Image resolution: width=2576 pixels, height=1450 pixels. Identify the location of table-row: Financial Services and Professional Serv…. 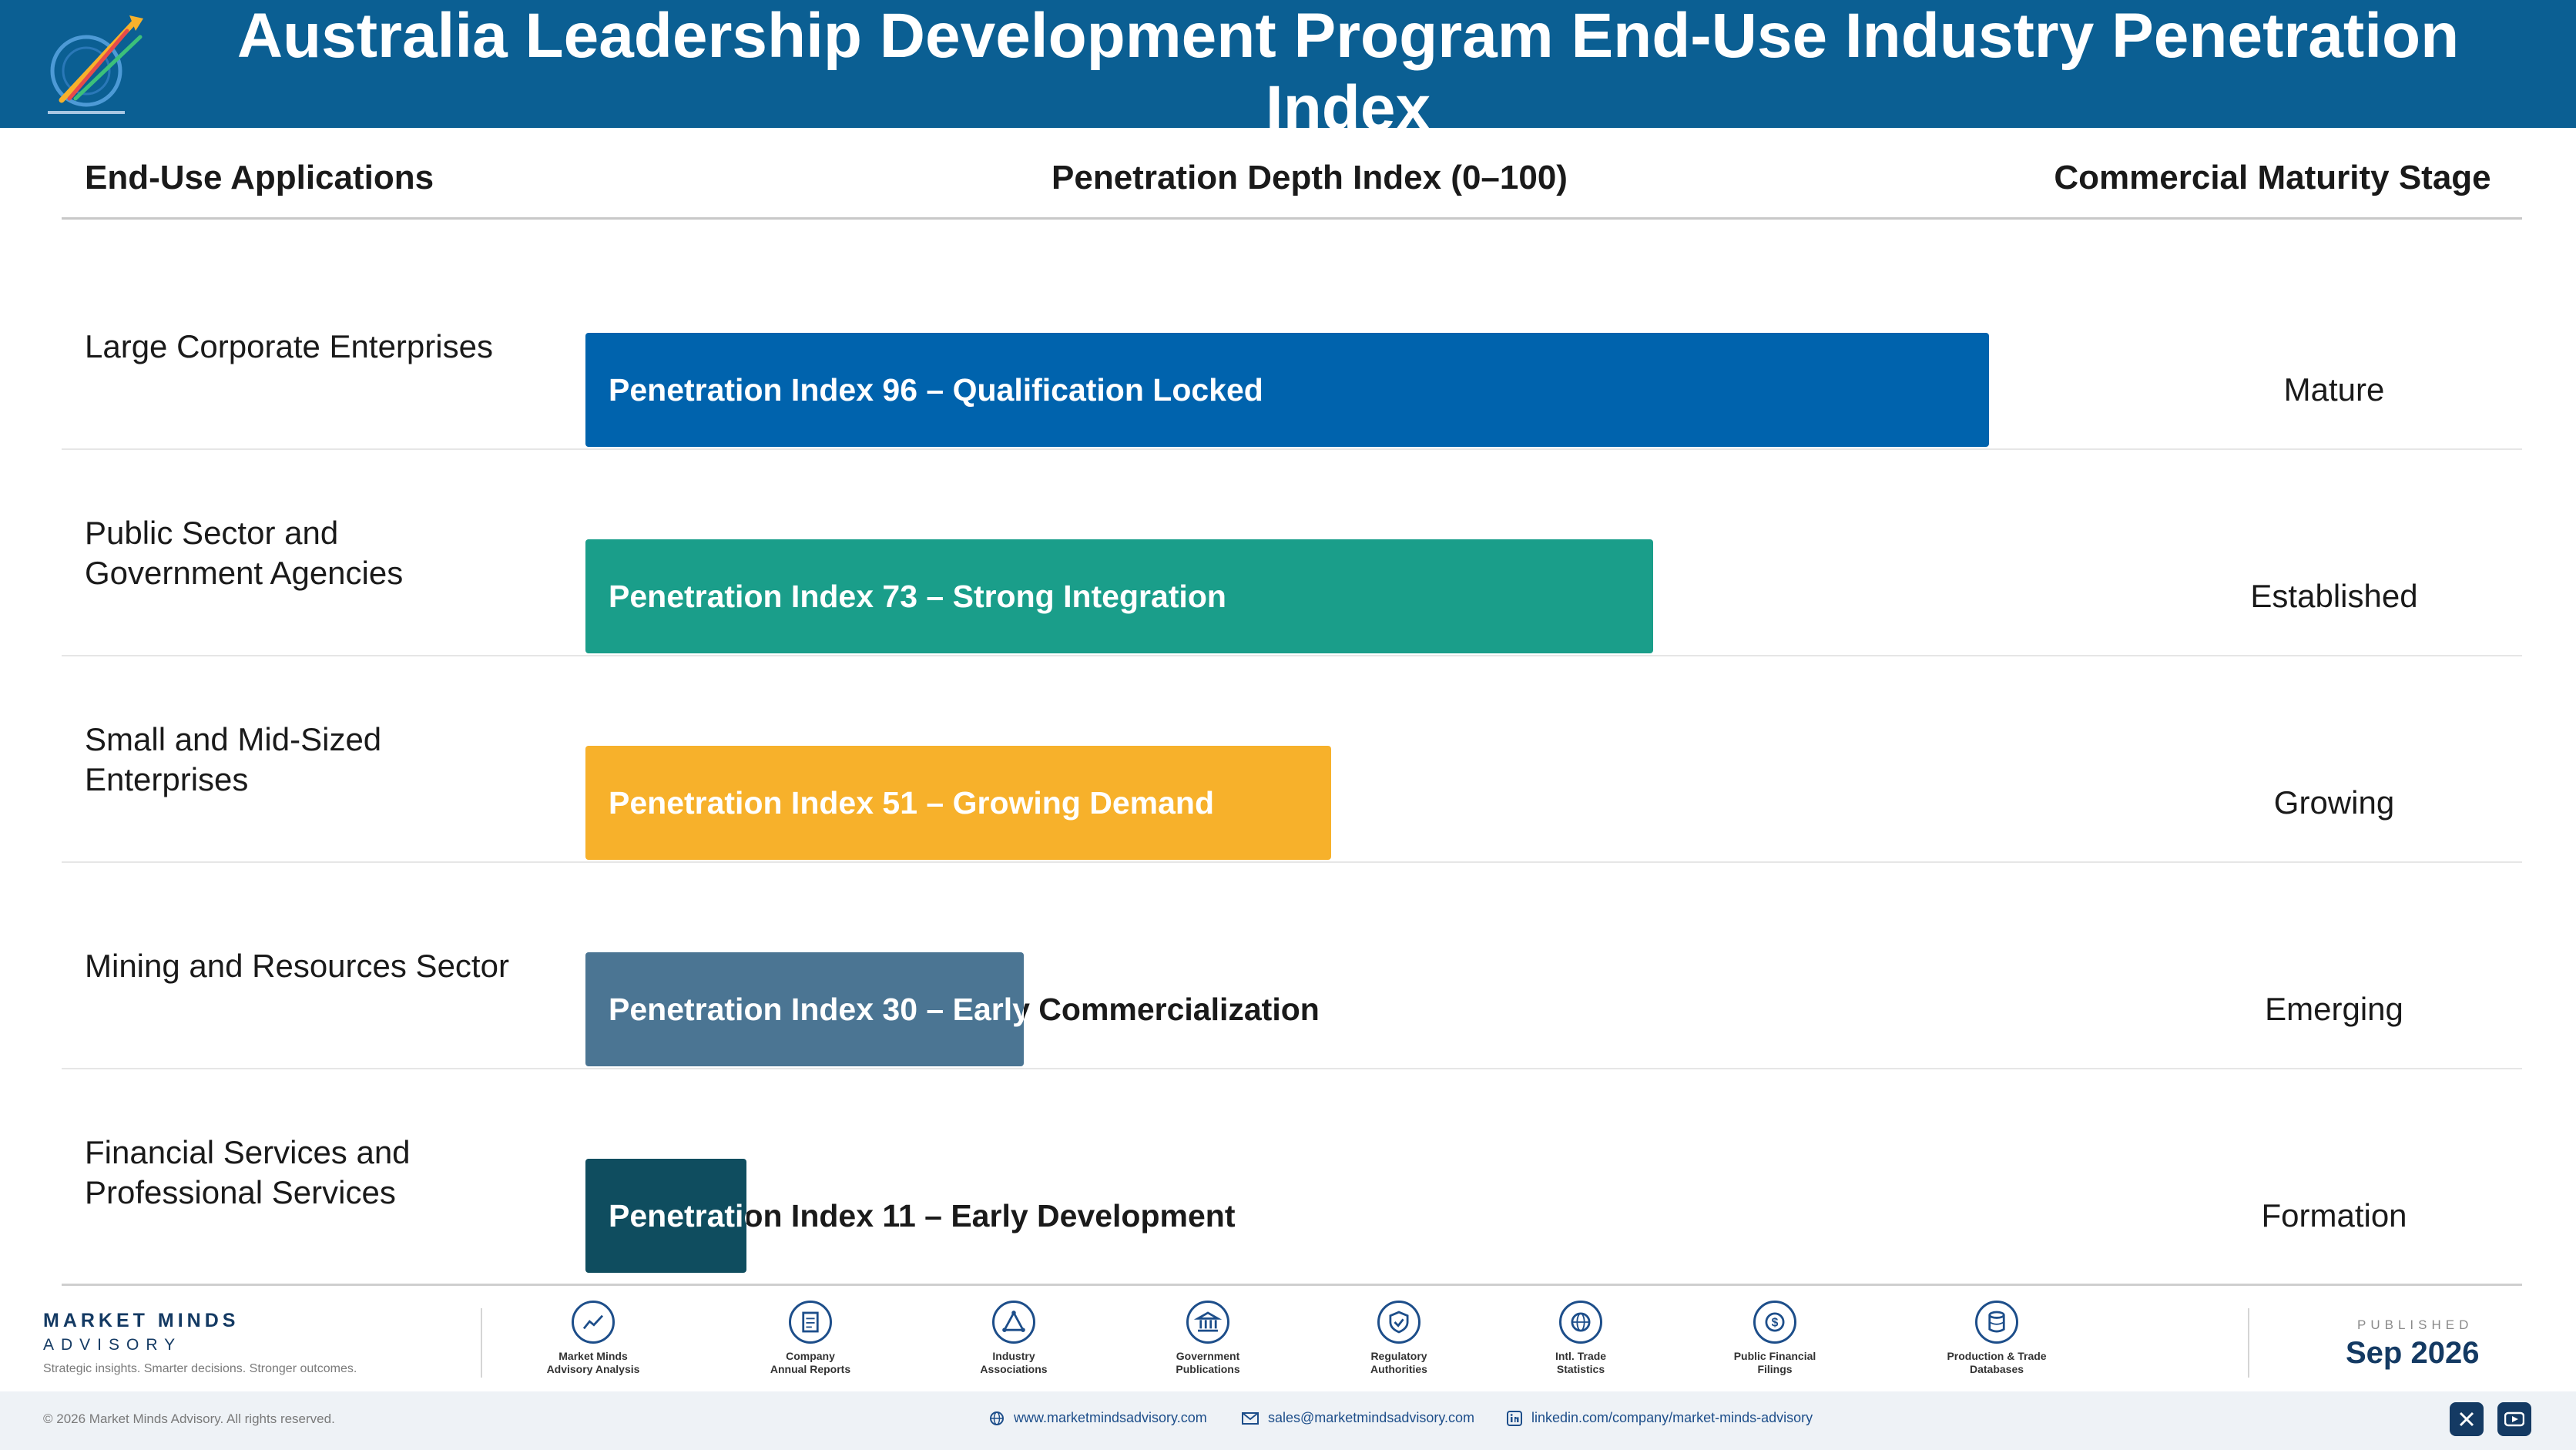
(1292, 1172).